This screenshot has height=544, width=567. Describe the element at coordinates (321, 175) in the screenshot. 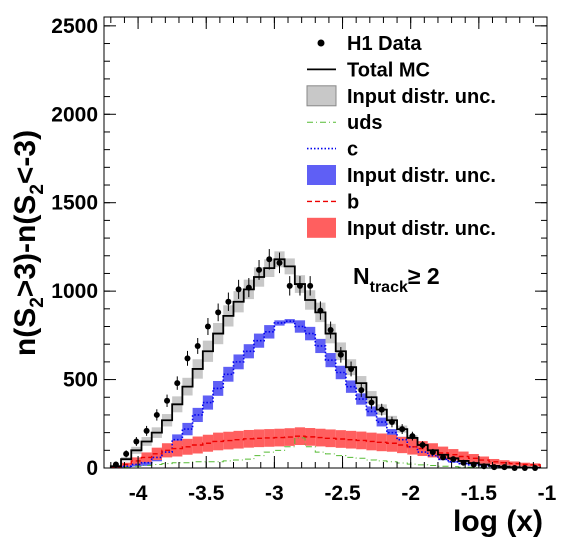

I see `legend-box-c-unc` at that location.